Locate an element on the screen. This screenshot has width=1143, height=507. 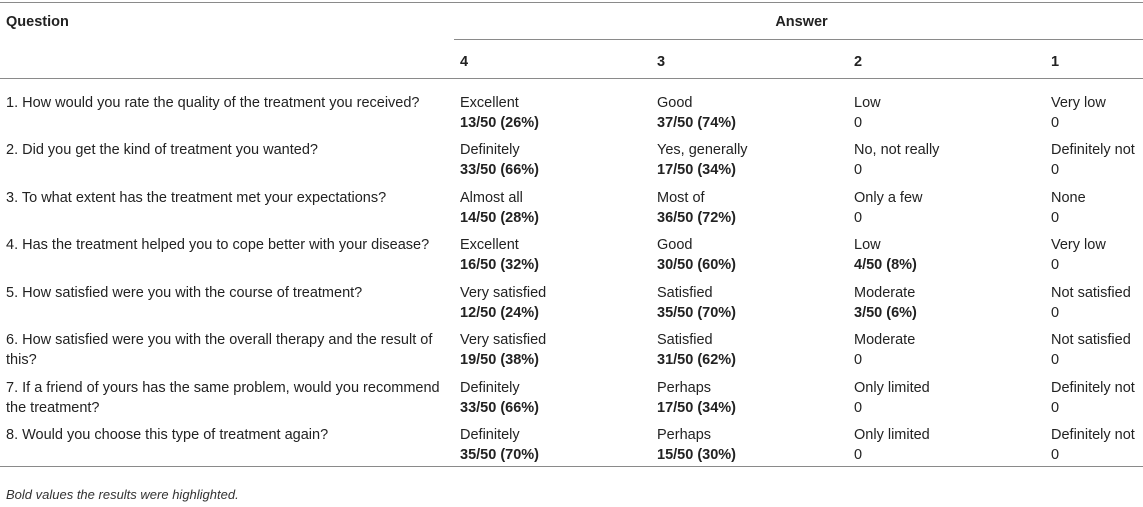
question-header: Question is located at coordinates (37, 22).